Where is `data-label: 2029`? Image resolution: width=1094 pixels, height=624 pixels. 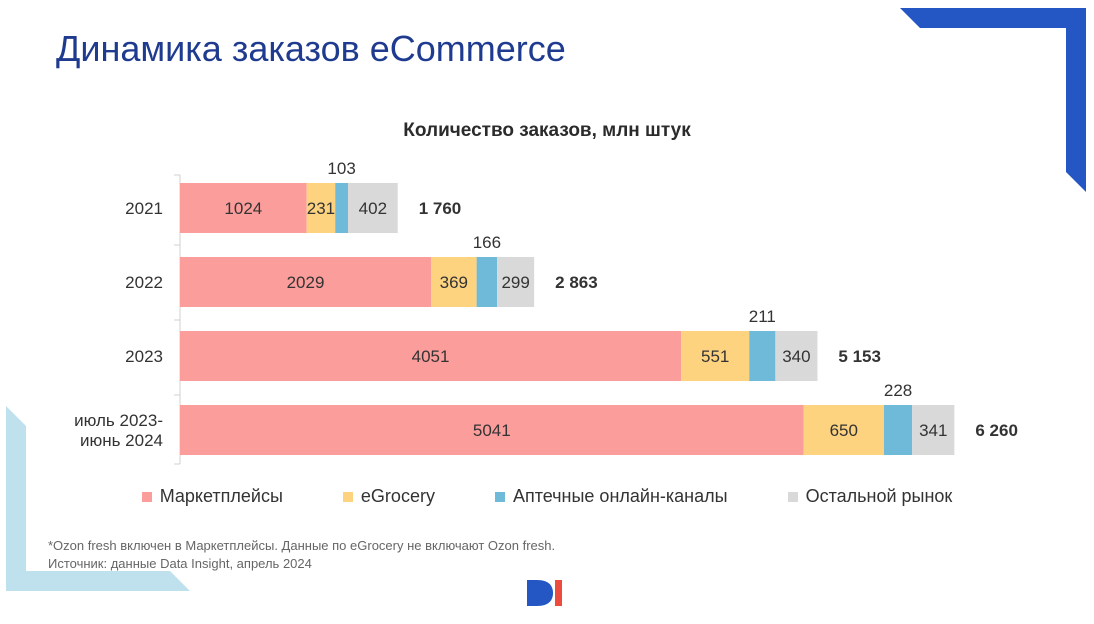 data-label: 2029 is located at coordinates (306, 282).